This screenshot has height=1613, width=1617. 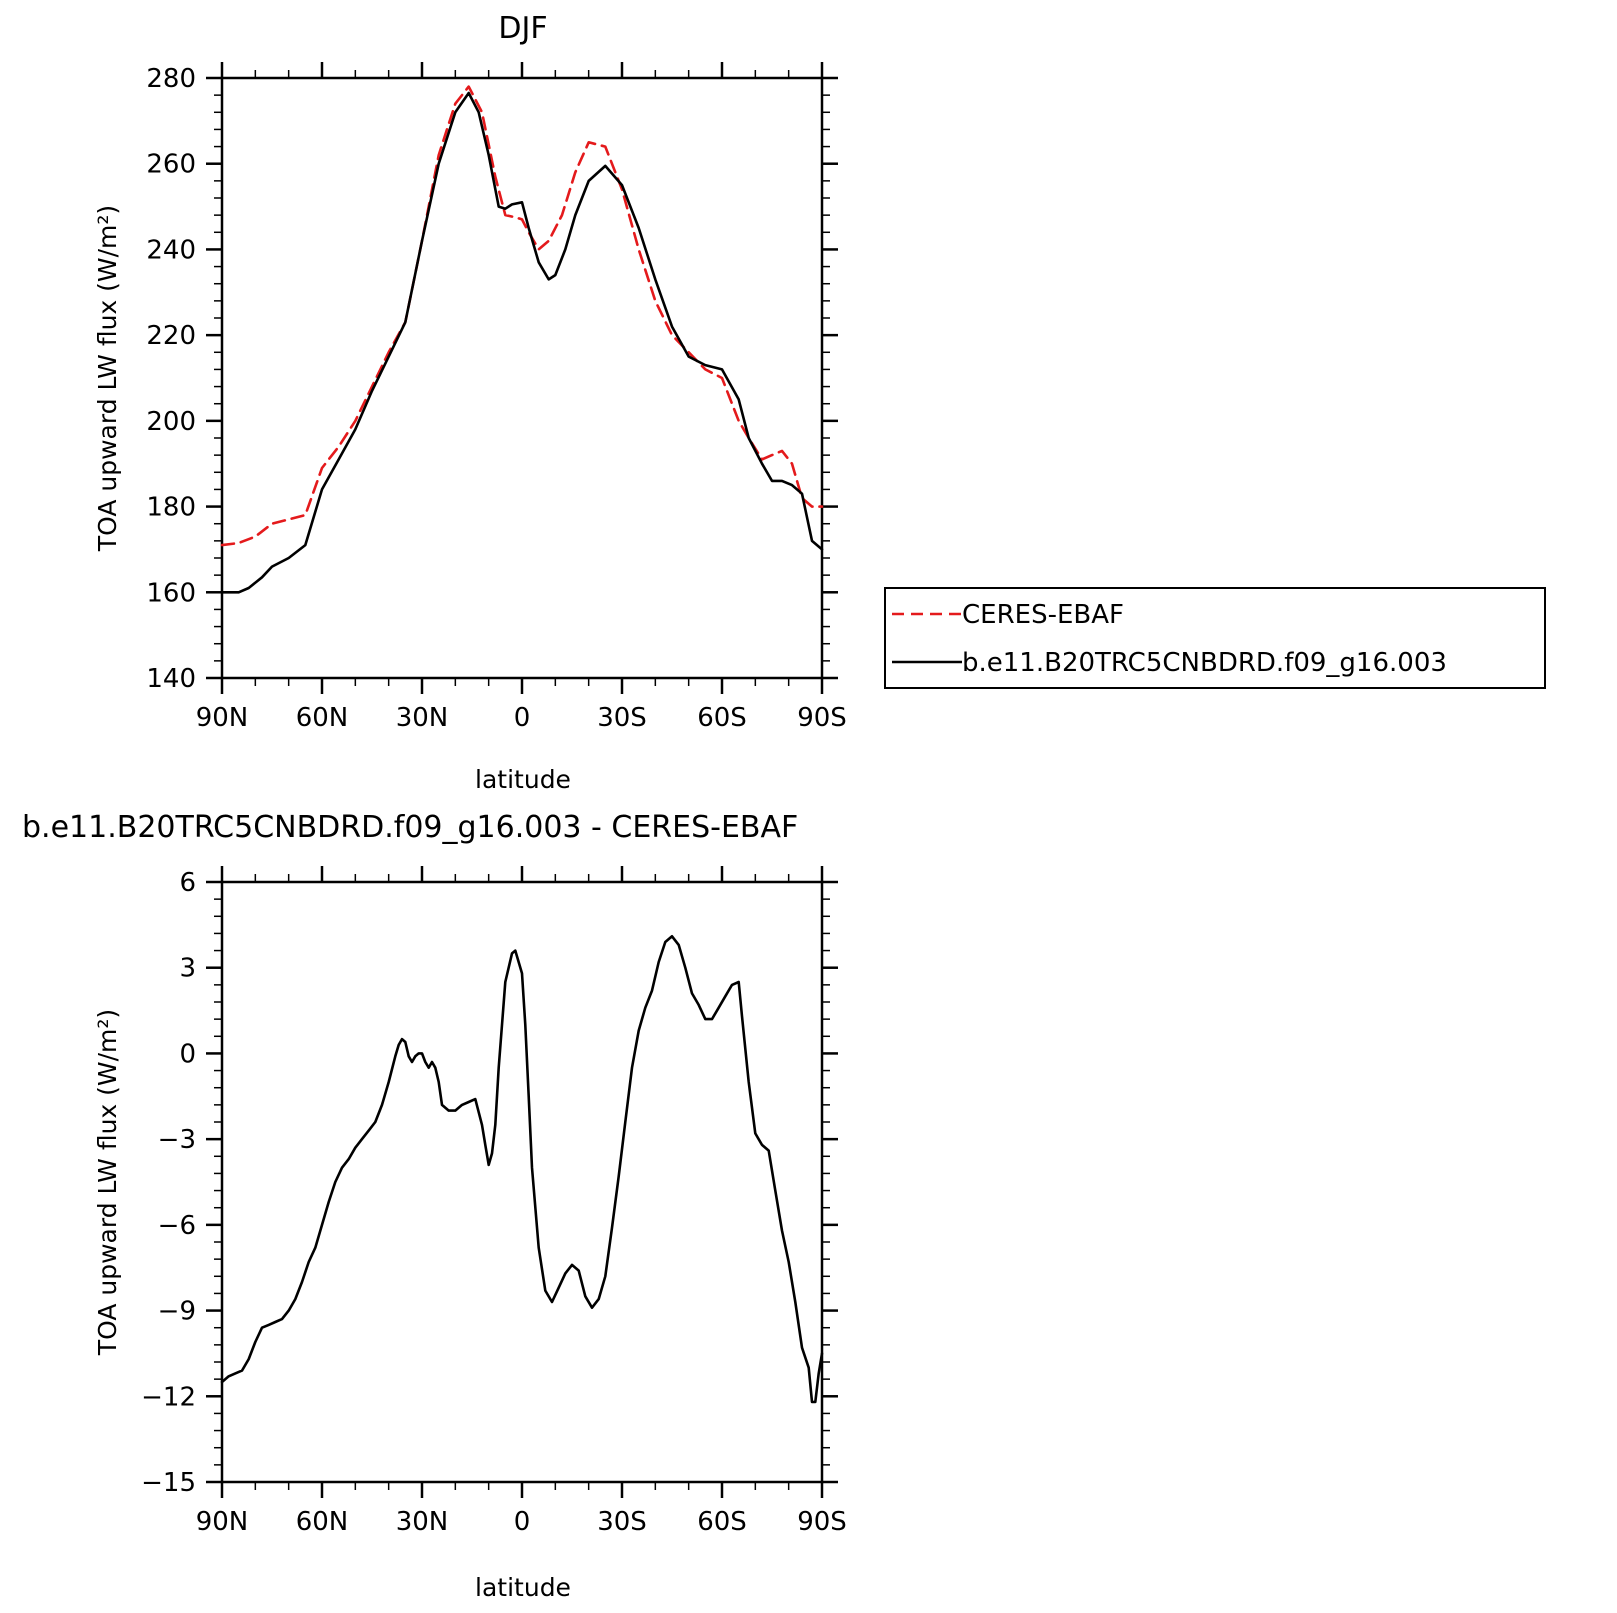 What do you see at coordinates (1204, 663) in the screenshot?
I see `legend-label-model: b.e11.B20TRC5CNBDRD.f09_g16.003` at bounding box center [1204, 663].